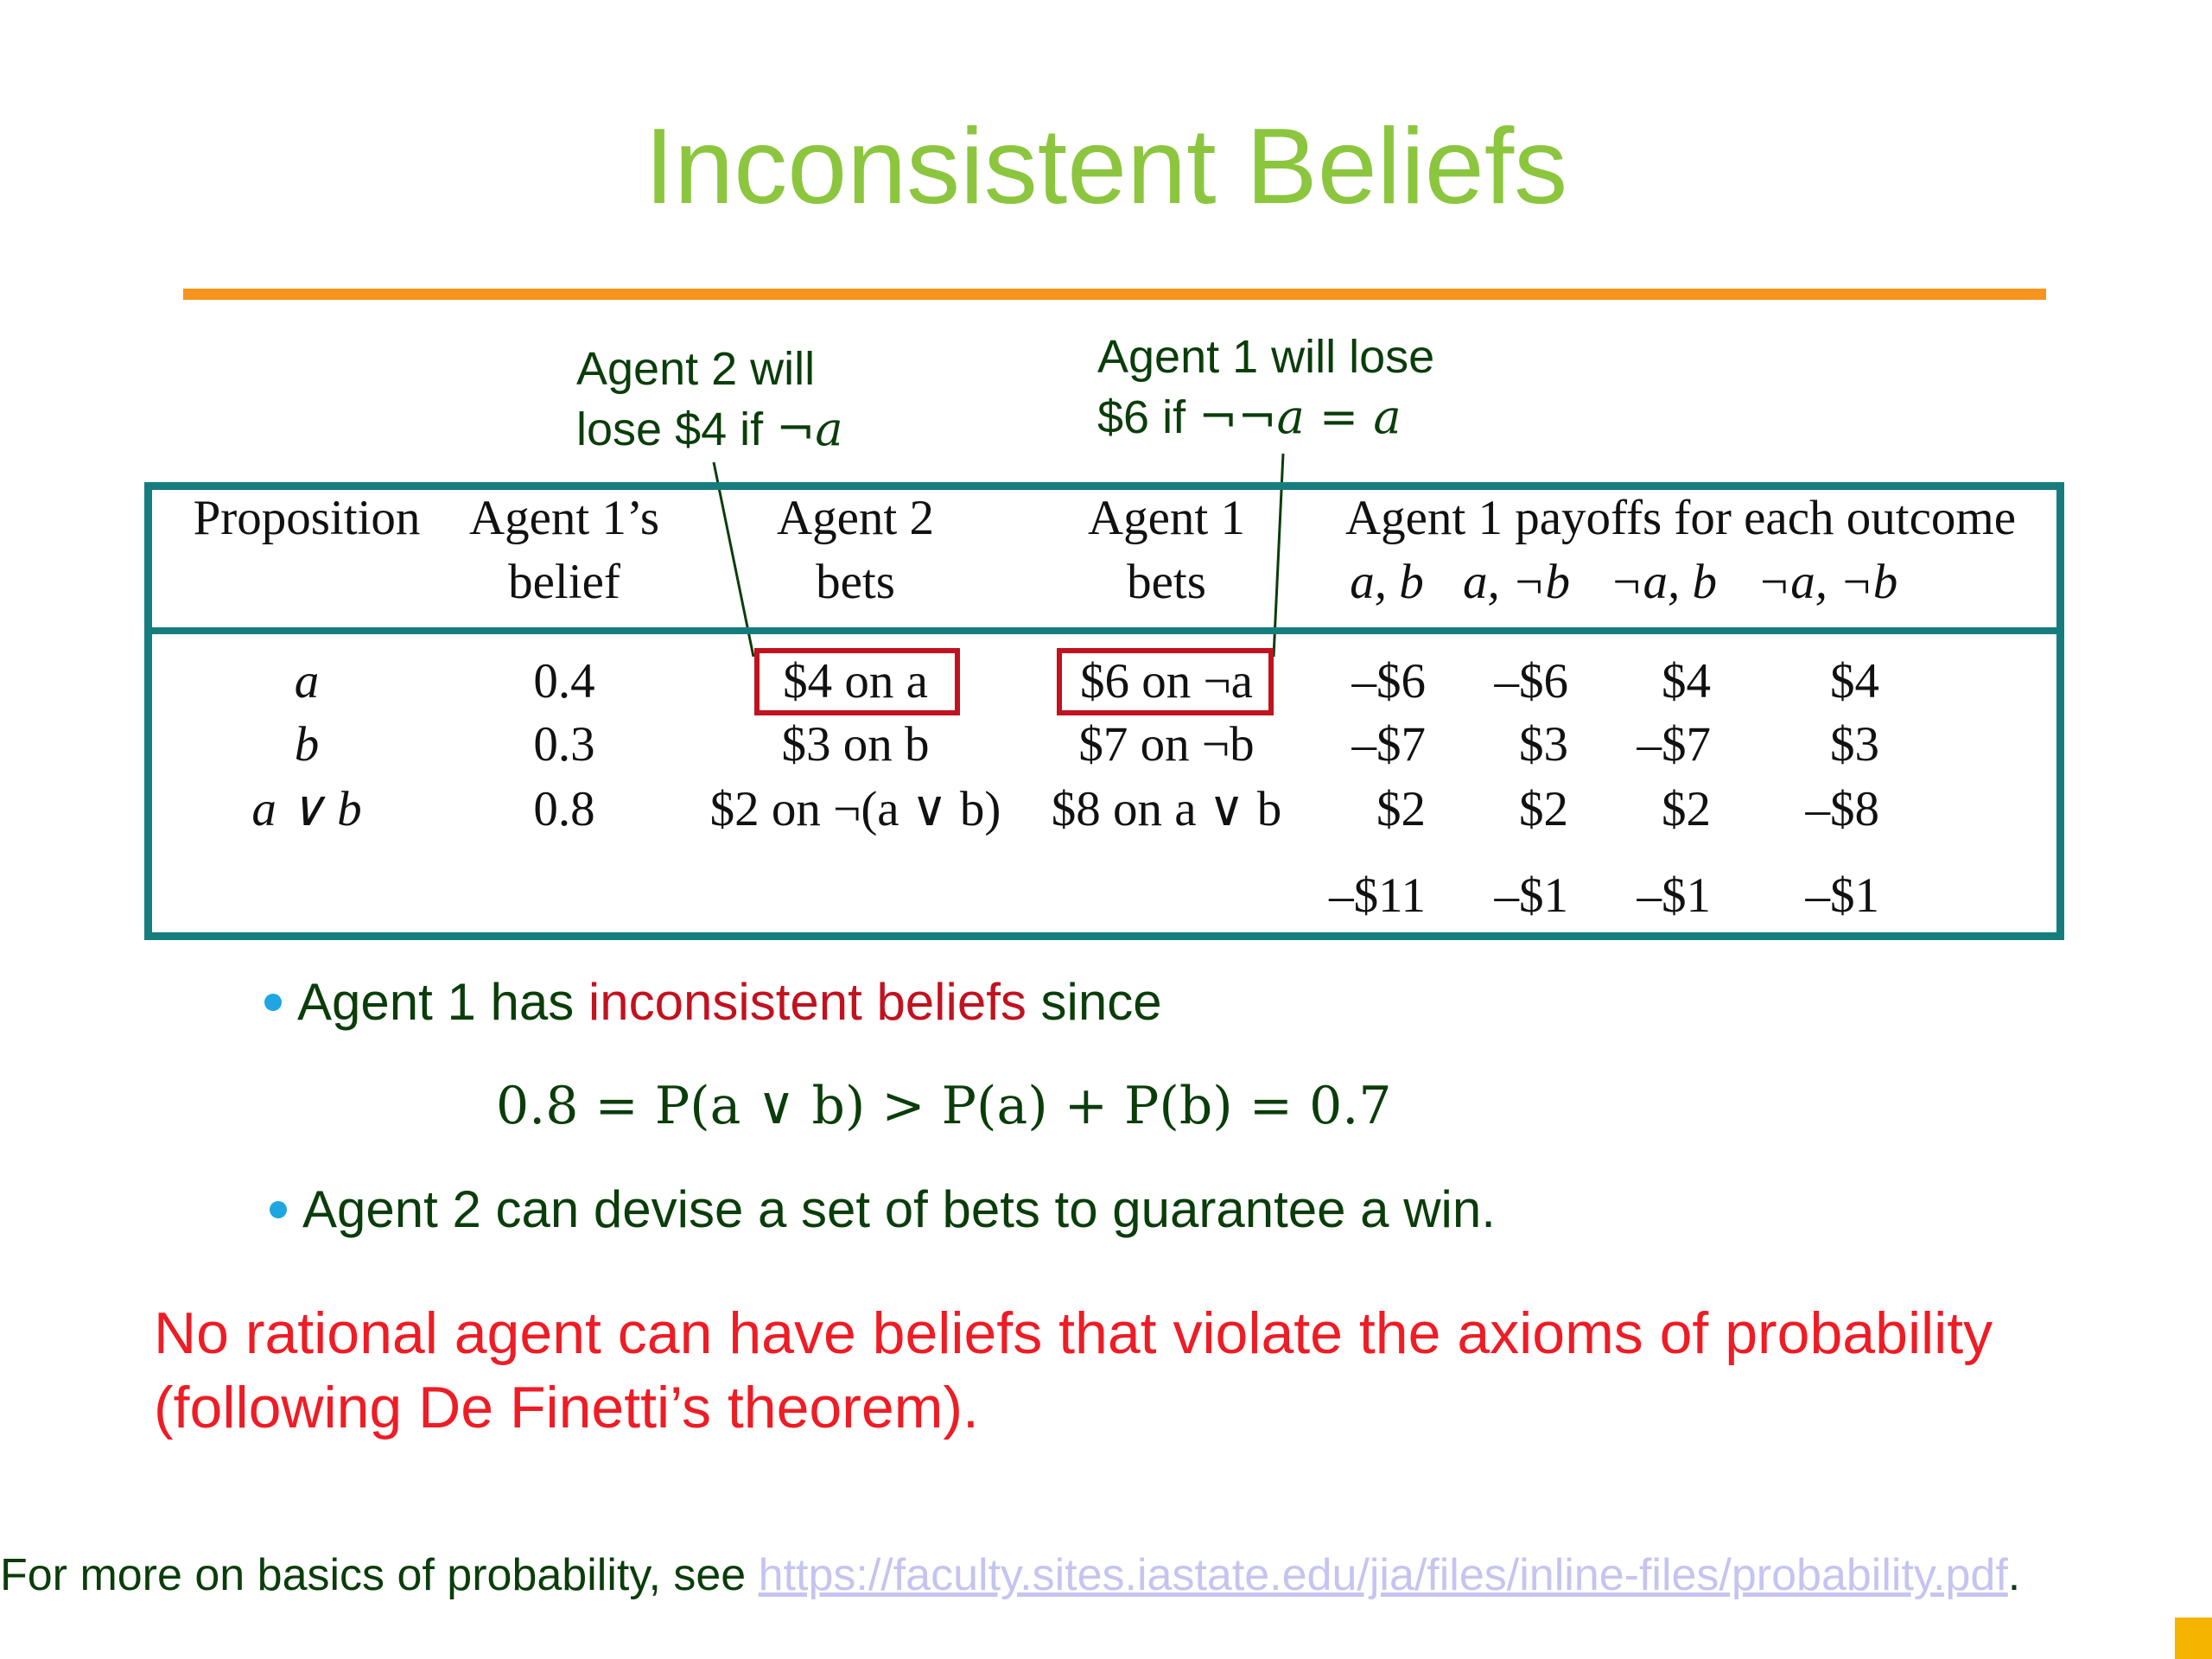 This screenshot has height=1659, width=2212. I want to click on header-agent1-line1: Agent 1, so click(1166, 518).